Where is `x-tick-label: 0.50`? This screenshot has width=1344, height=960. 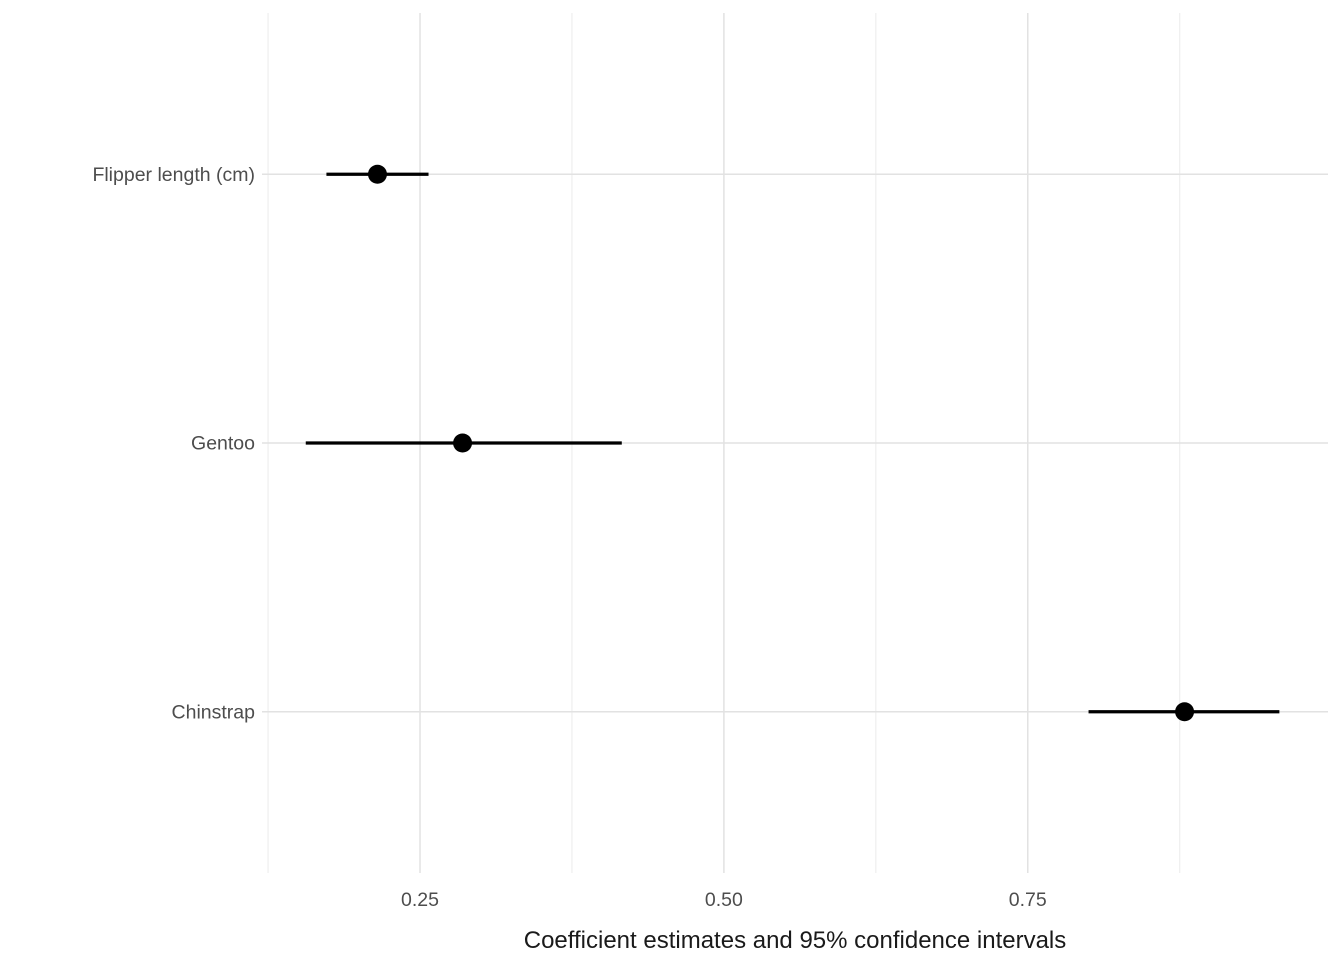 x-tick-label: 0.50 is located at coordinates (724, 900).